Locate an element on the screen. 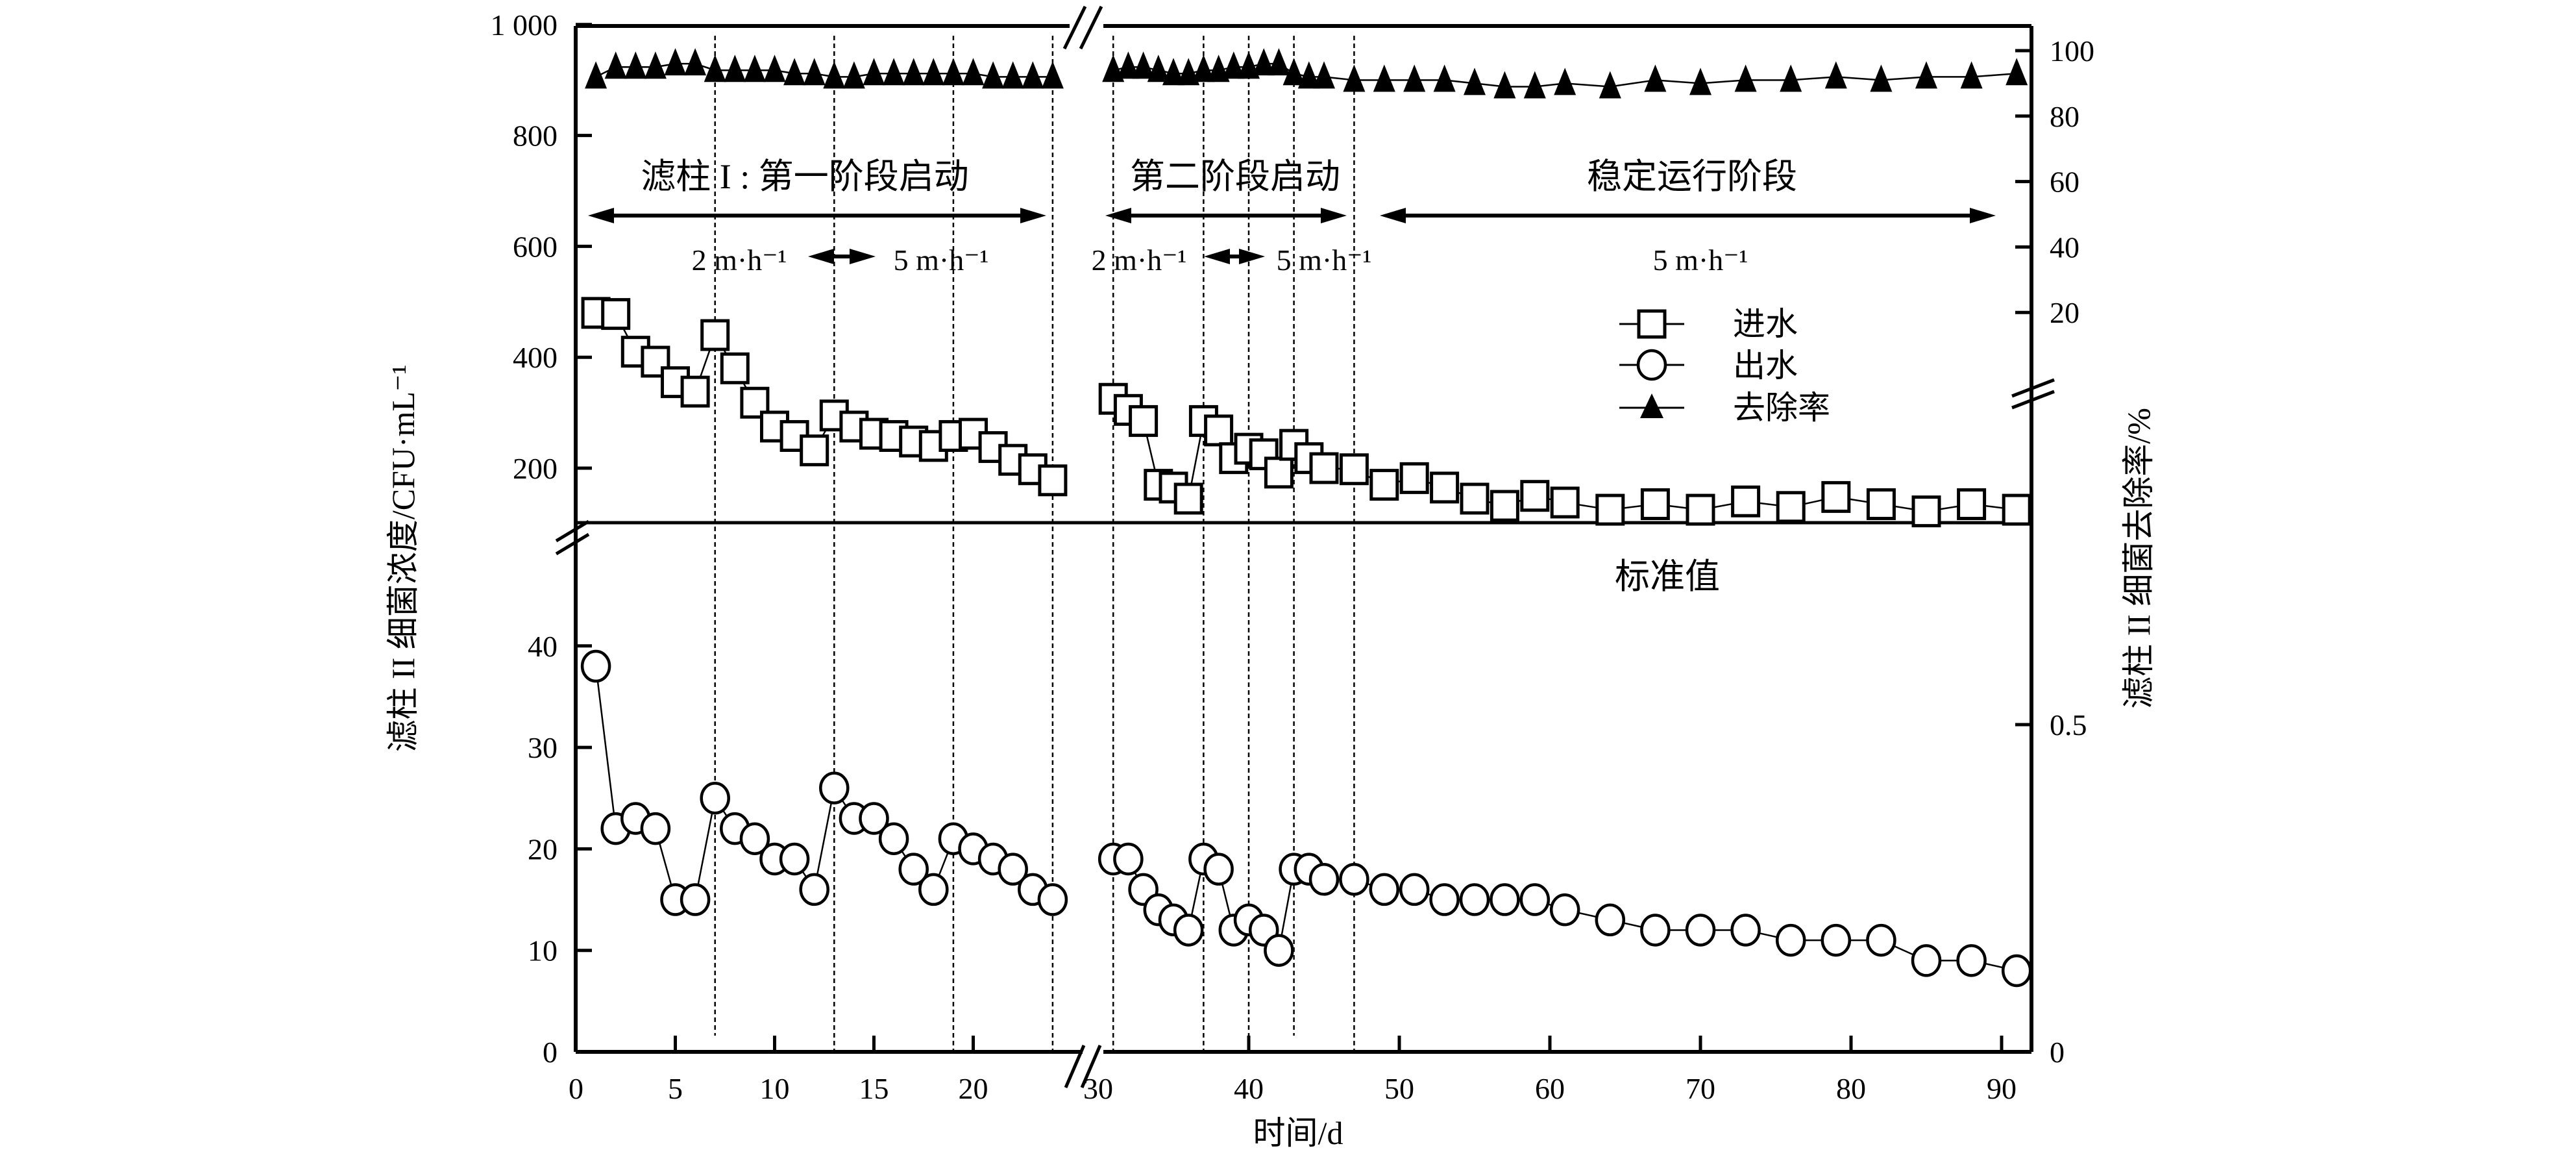  phase1-arrow-head-right is located at coordinates (1033, 216).